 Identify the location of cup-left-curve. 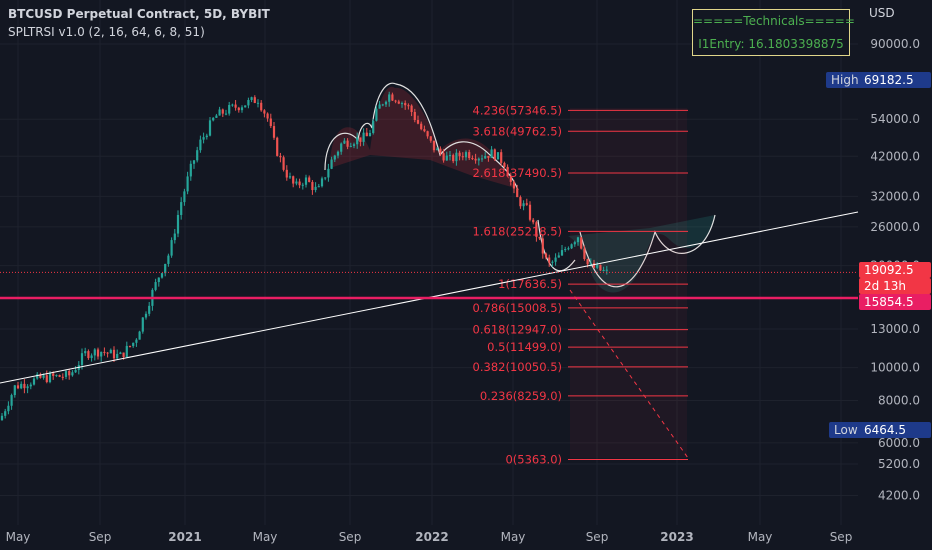
(556, 245).